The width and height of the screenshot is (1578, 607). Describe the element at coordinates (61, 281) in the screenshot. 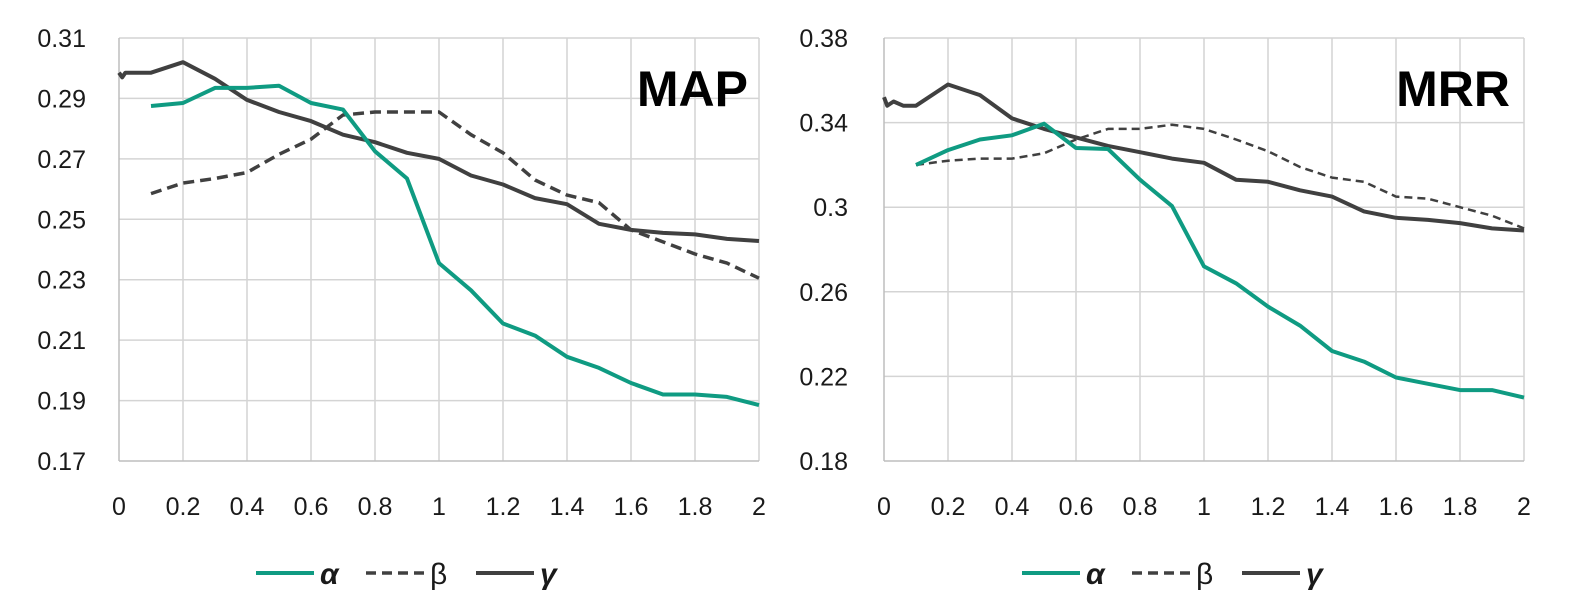

I see `y-tick-label: 0.23` at that location.